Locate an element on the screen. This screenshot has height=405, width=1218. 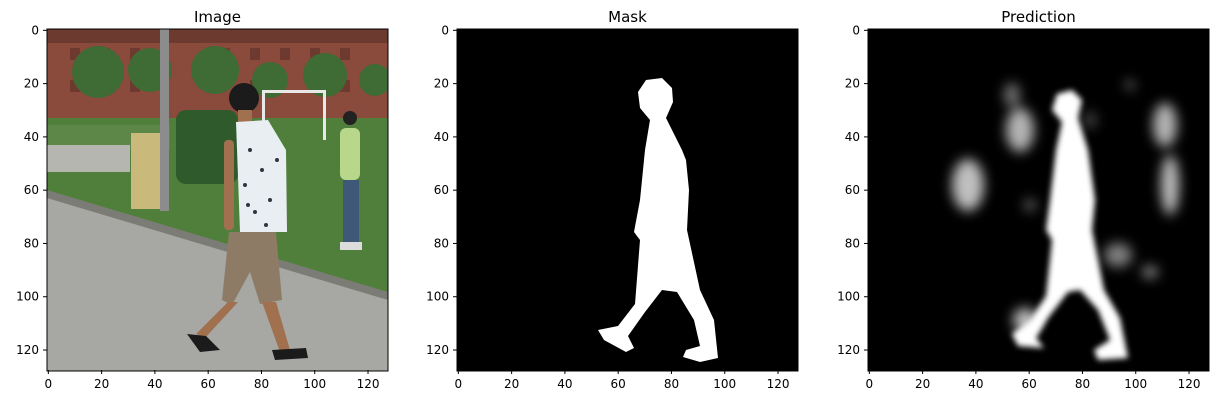
prediction-heatmap is located at coordinates (1065, 220).